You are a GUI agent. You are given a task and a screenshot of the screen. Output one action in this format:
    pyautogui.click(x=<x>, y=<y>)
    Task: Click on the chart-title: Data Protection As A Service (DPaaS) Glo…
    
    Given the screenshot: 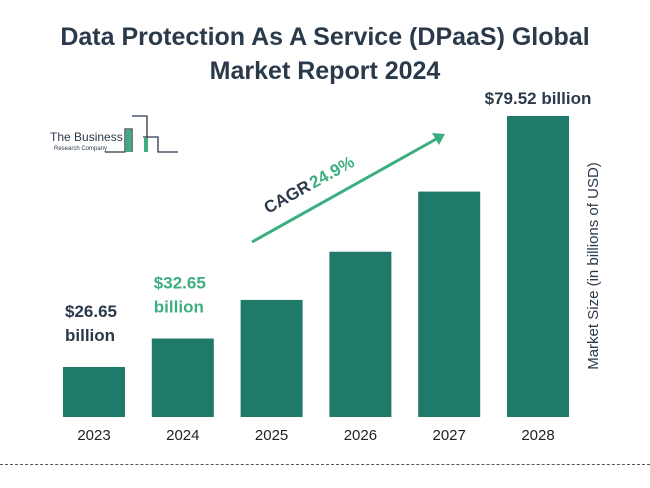 What is the action you would take?
    pyautogui.click(x=325, y=54)
    